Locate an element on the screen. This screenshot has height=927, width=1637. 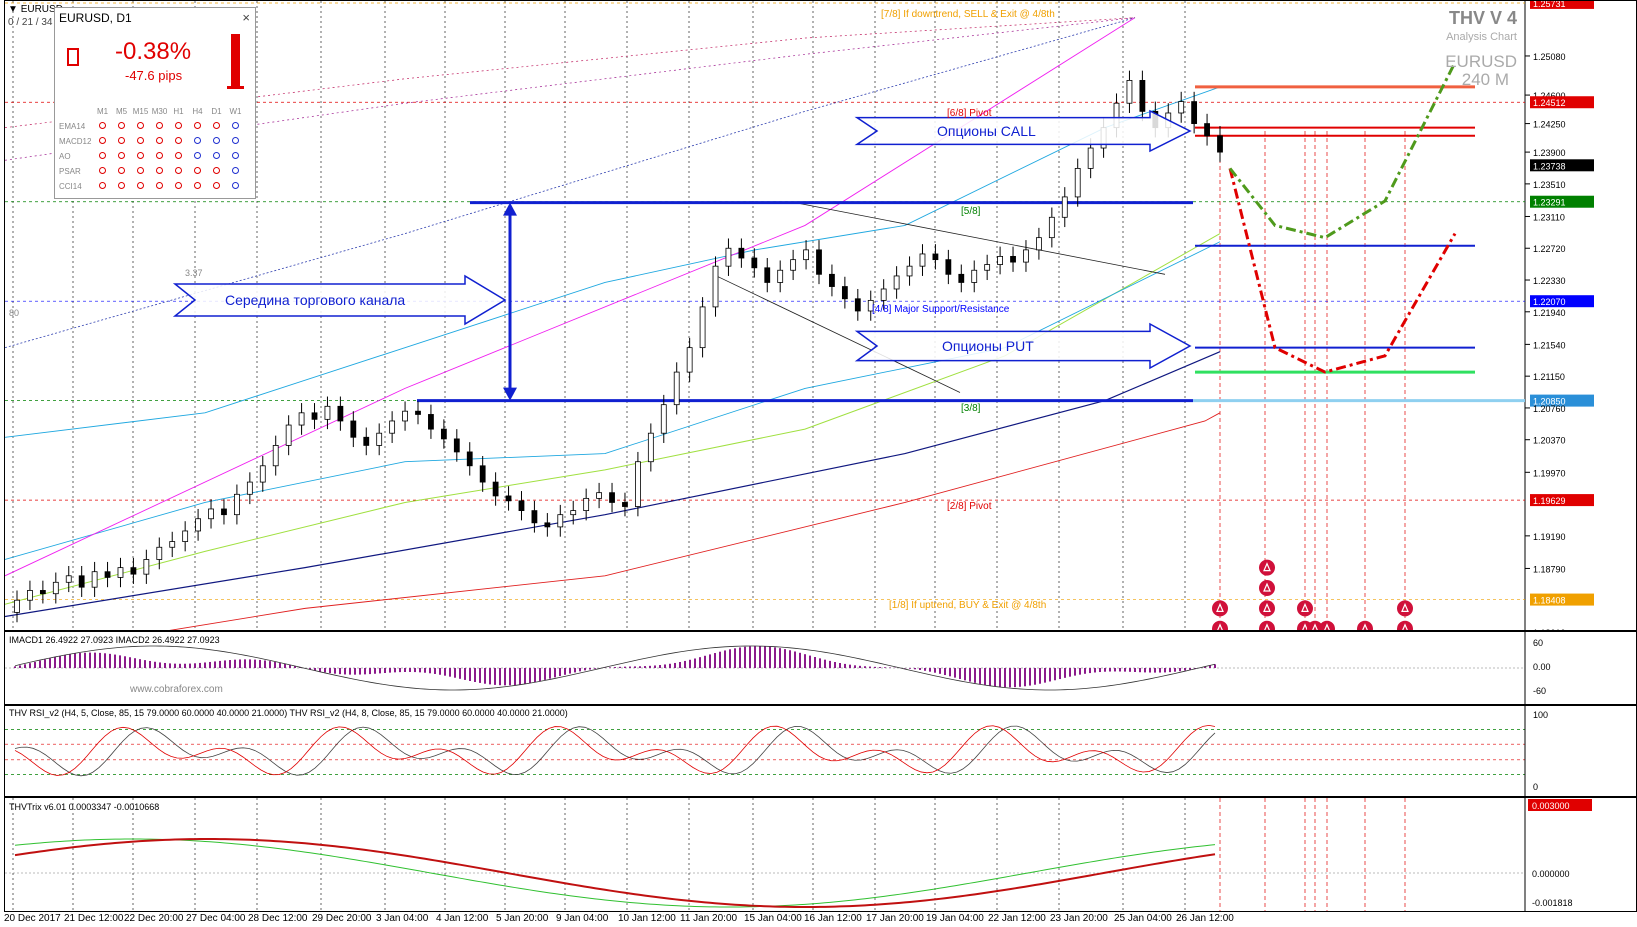
rsi-line is located at coordinates (615, 751).